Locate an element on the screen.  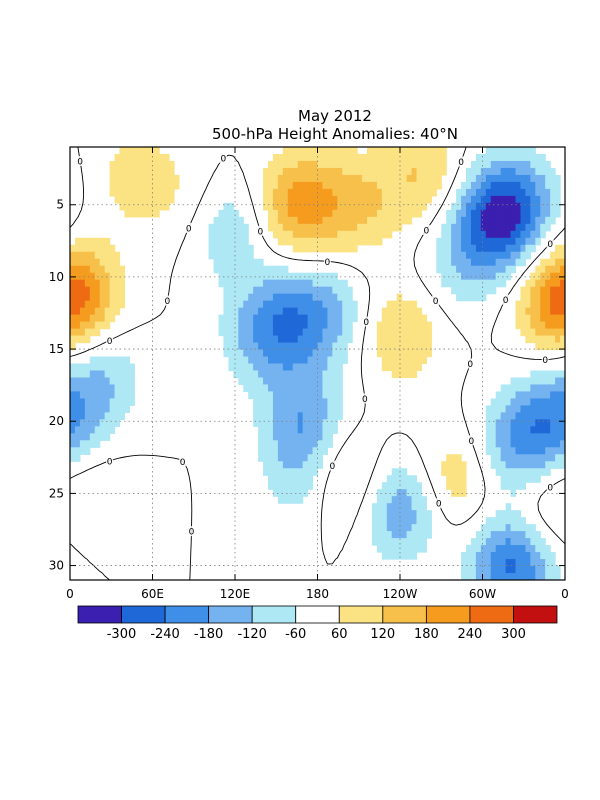
chart-subtitle: 500-hPa Height Anomalies: 40°N is located at coordinates (335, 134).